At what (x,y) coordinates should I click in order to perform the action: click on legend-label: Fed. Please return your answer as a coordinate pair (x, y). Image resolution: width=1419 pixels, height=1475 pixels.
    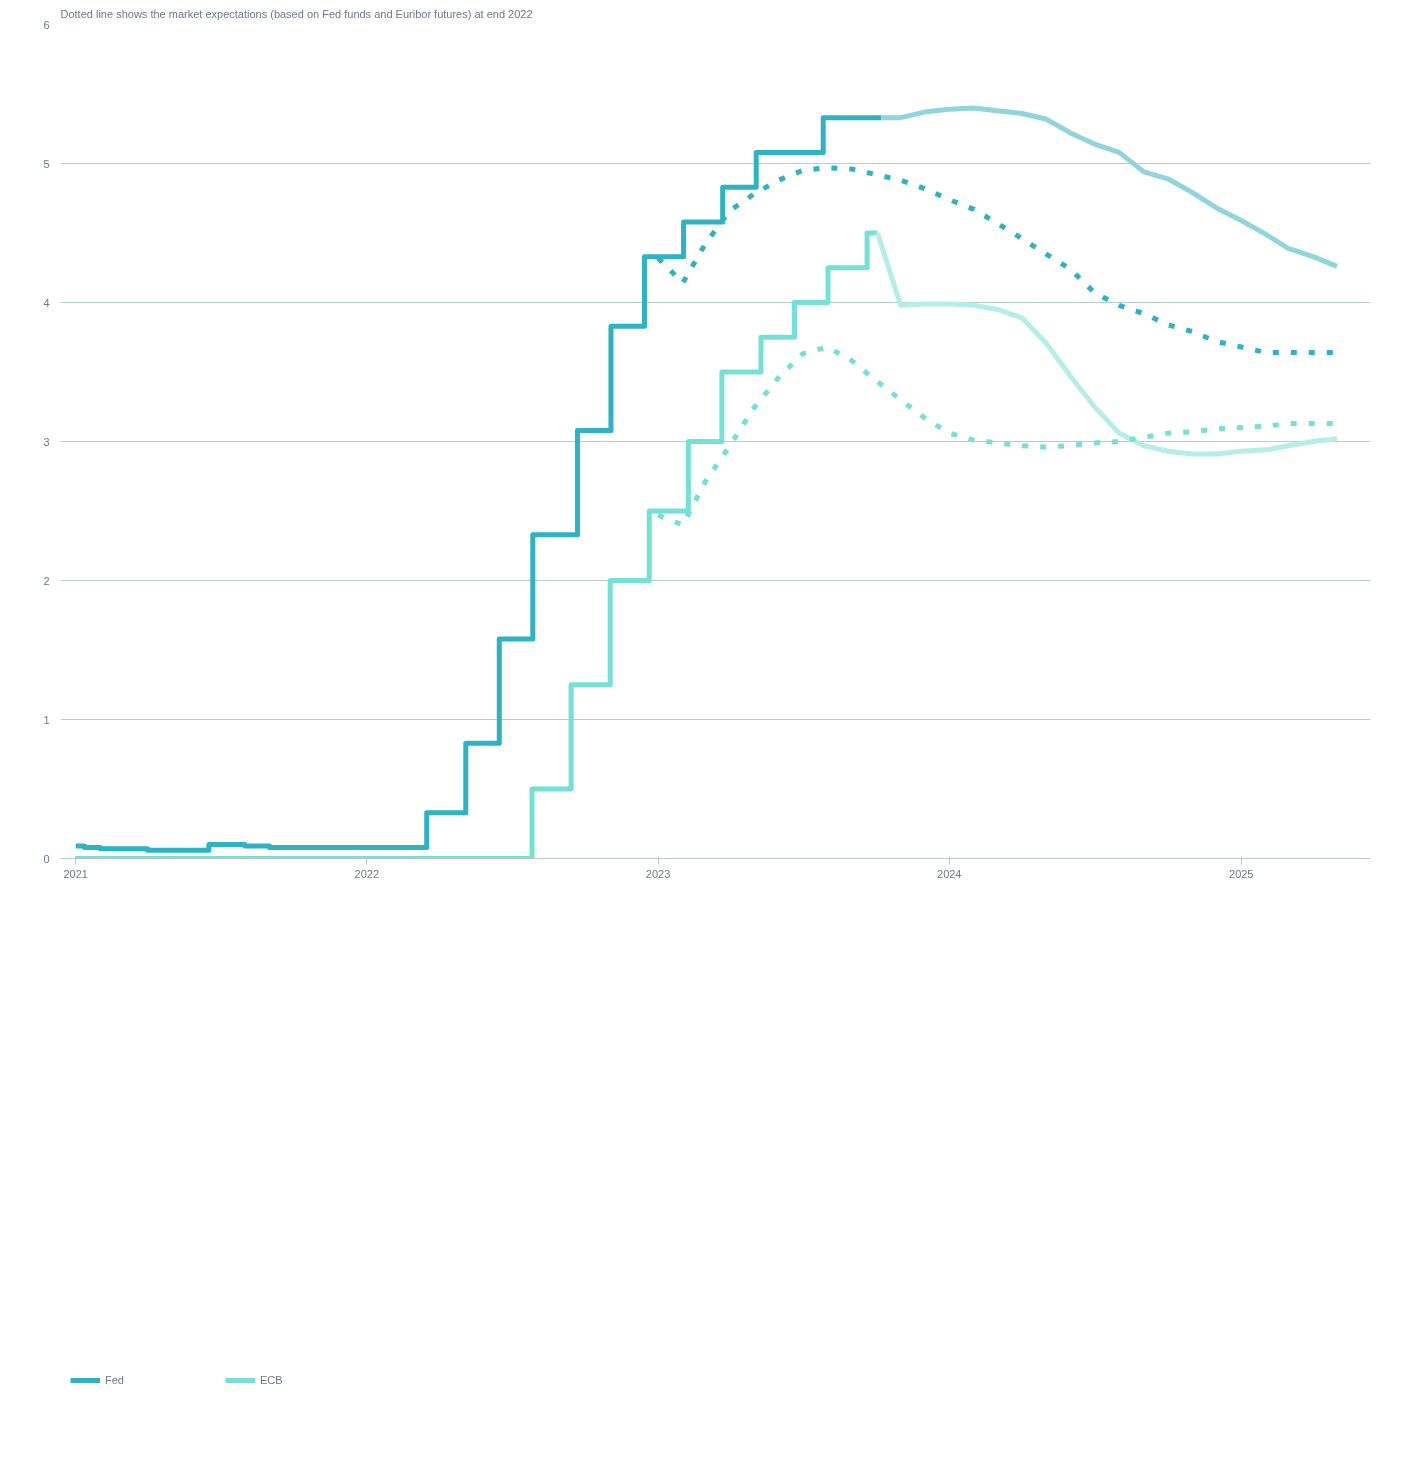
    Looking at the image, I should click on (115, 1380).